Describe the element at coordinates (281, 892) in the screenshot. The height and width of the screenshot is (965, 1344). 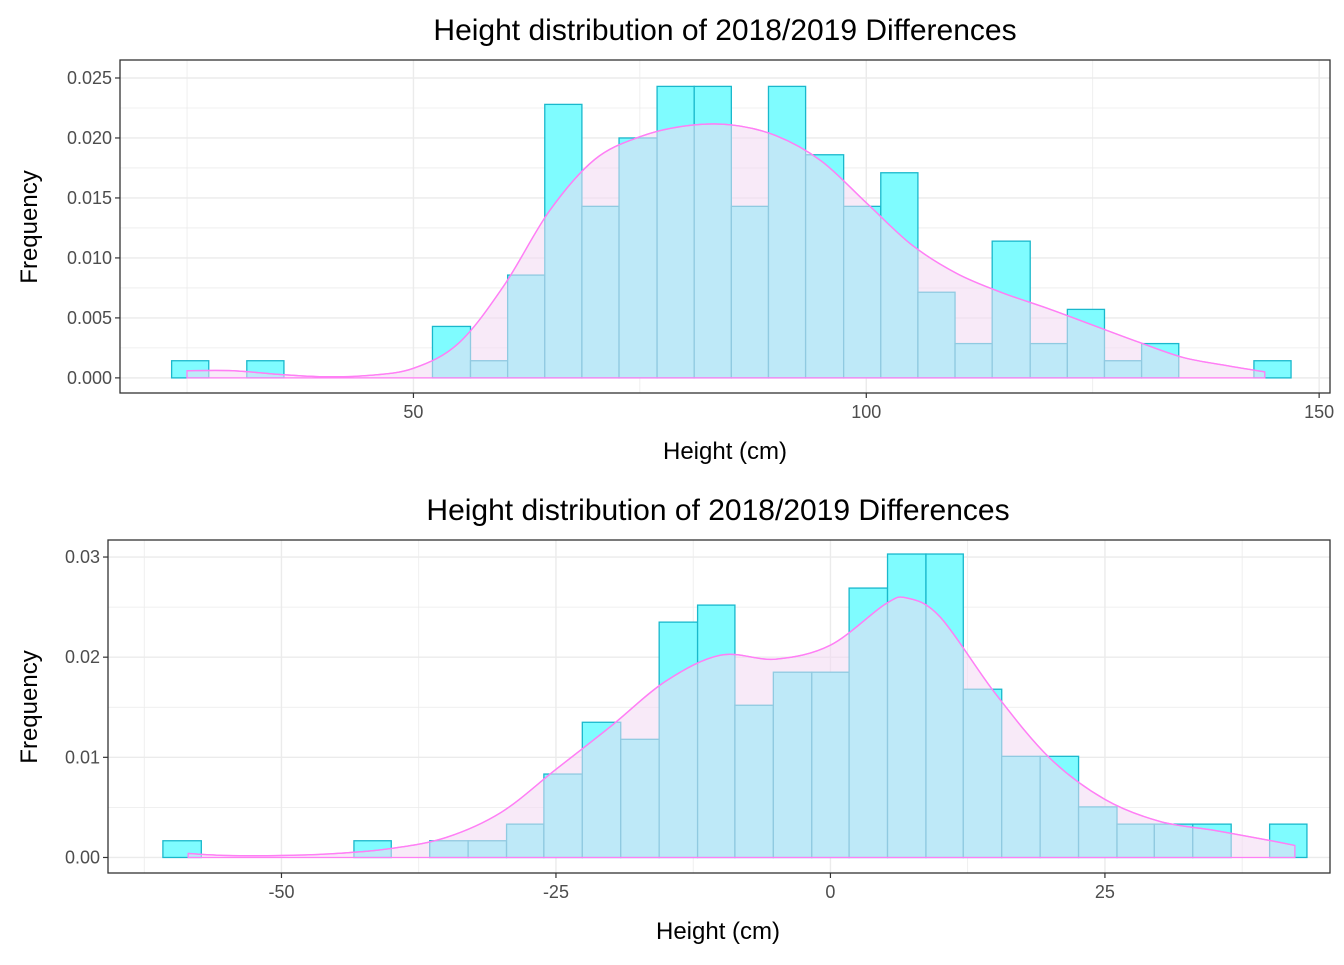
I see `x-tick-label: -50` at that location.